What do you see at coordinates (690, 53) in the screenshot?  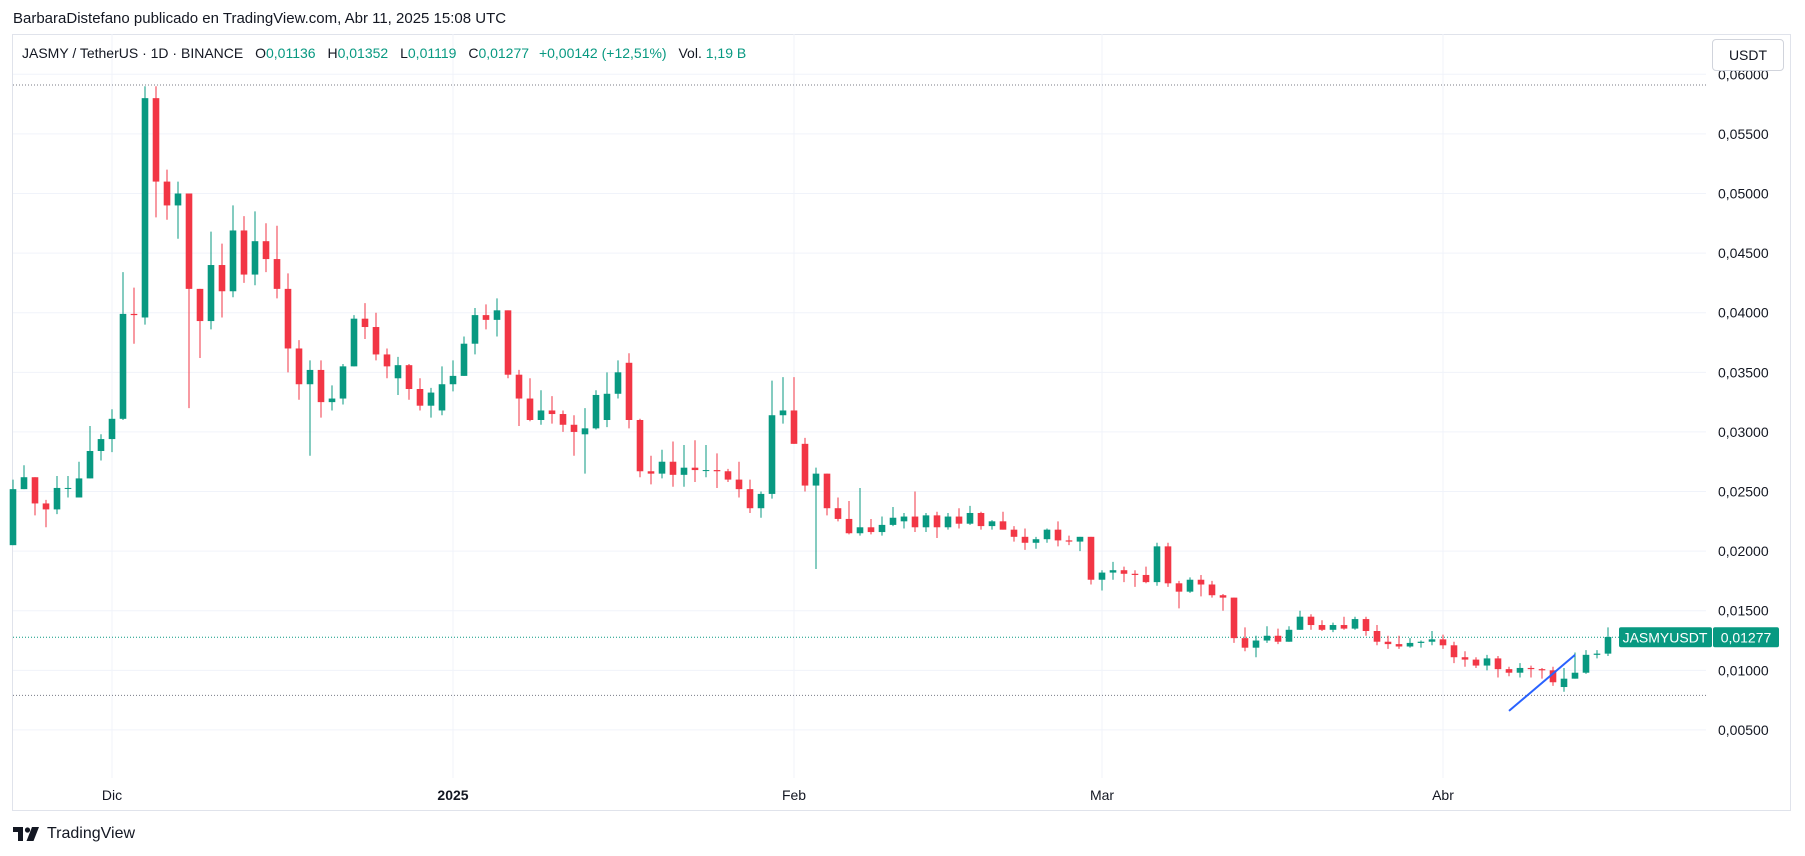 I see `volume-label: Vol.` at bounding box center [690, 53].